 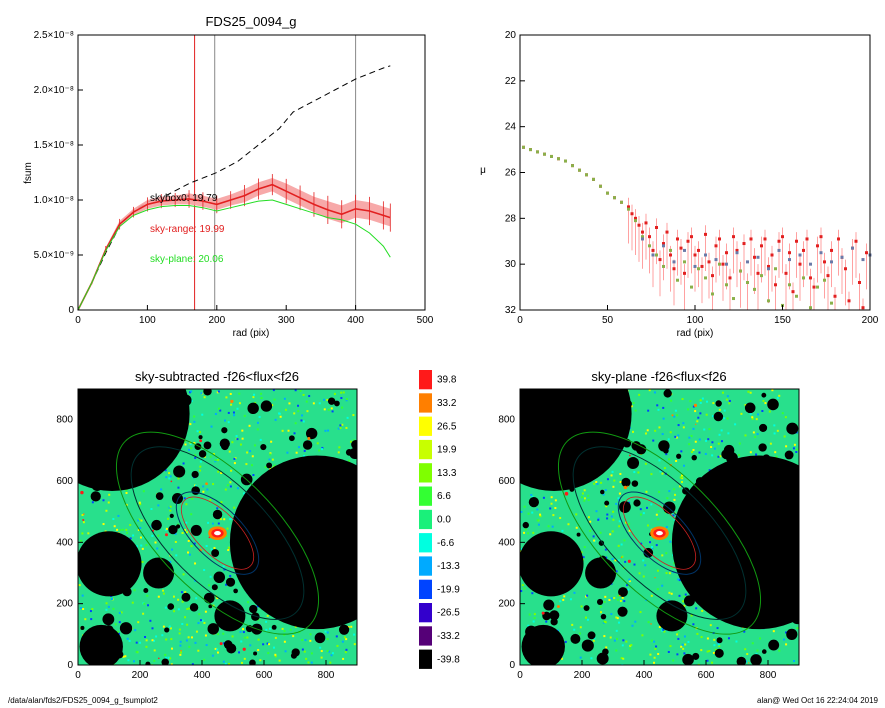 I want to click on mu-ytick-label: 28, so click(x=511, y=218).